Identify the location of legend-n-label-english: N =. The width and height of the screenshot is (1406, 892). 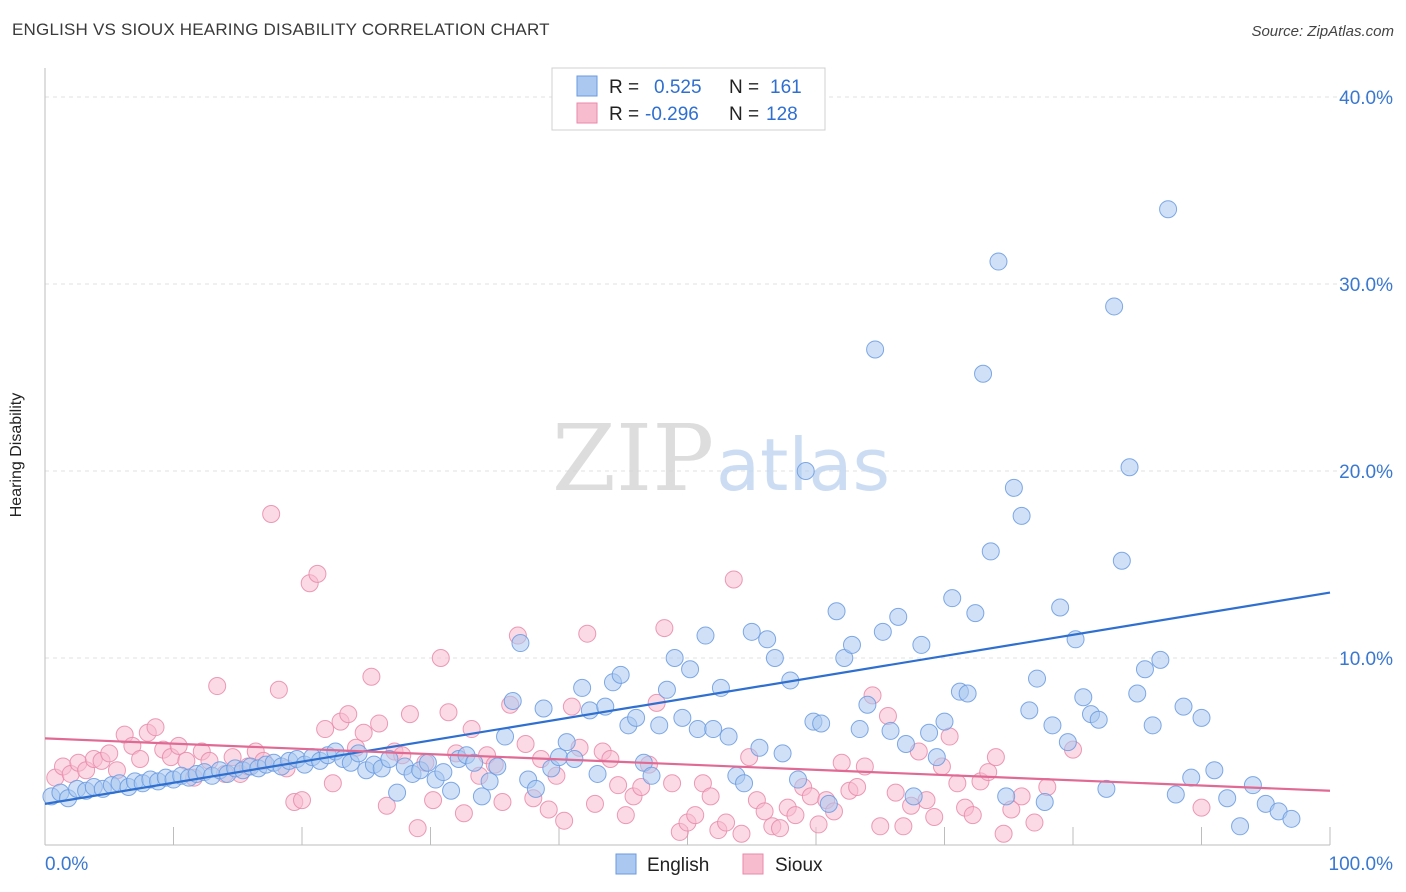
(744, 87).